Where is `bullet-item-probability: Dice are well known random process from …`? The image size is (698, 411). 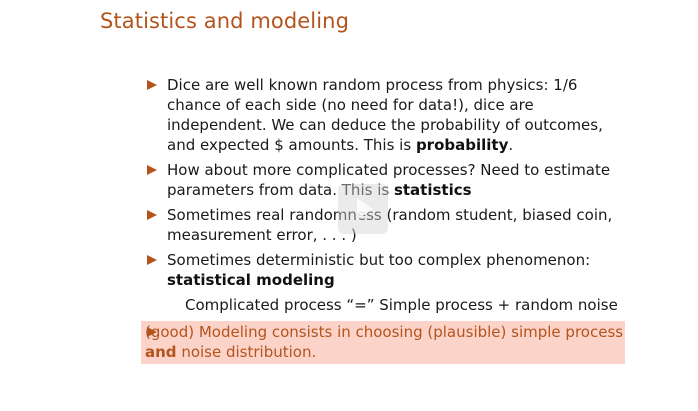
bullet-item-probability: Dice are well known random process from … is located at coordinates (385, 115).